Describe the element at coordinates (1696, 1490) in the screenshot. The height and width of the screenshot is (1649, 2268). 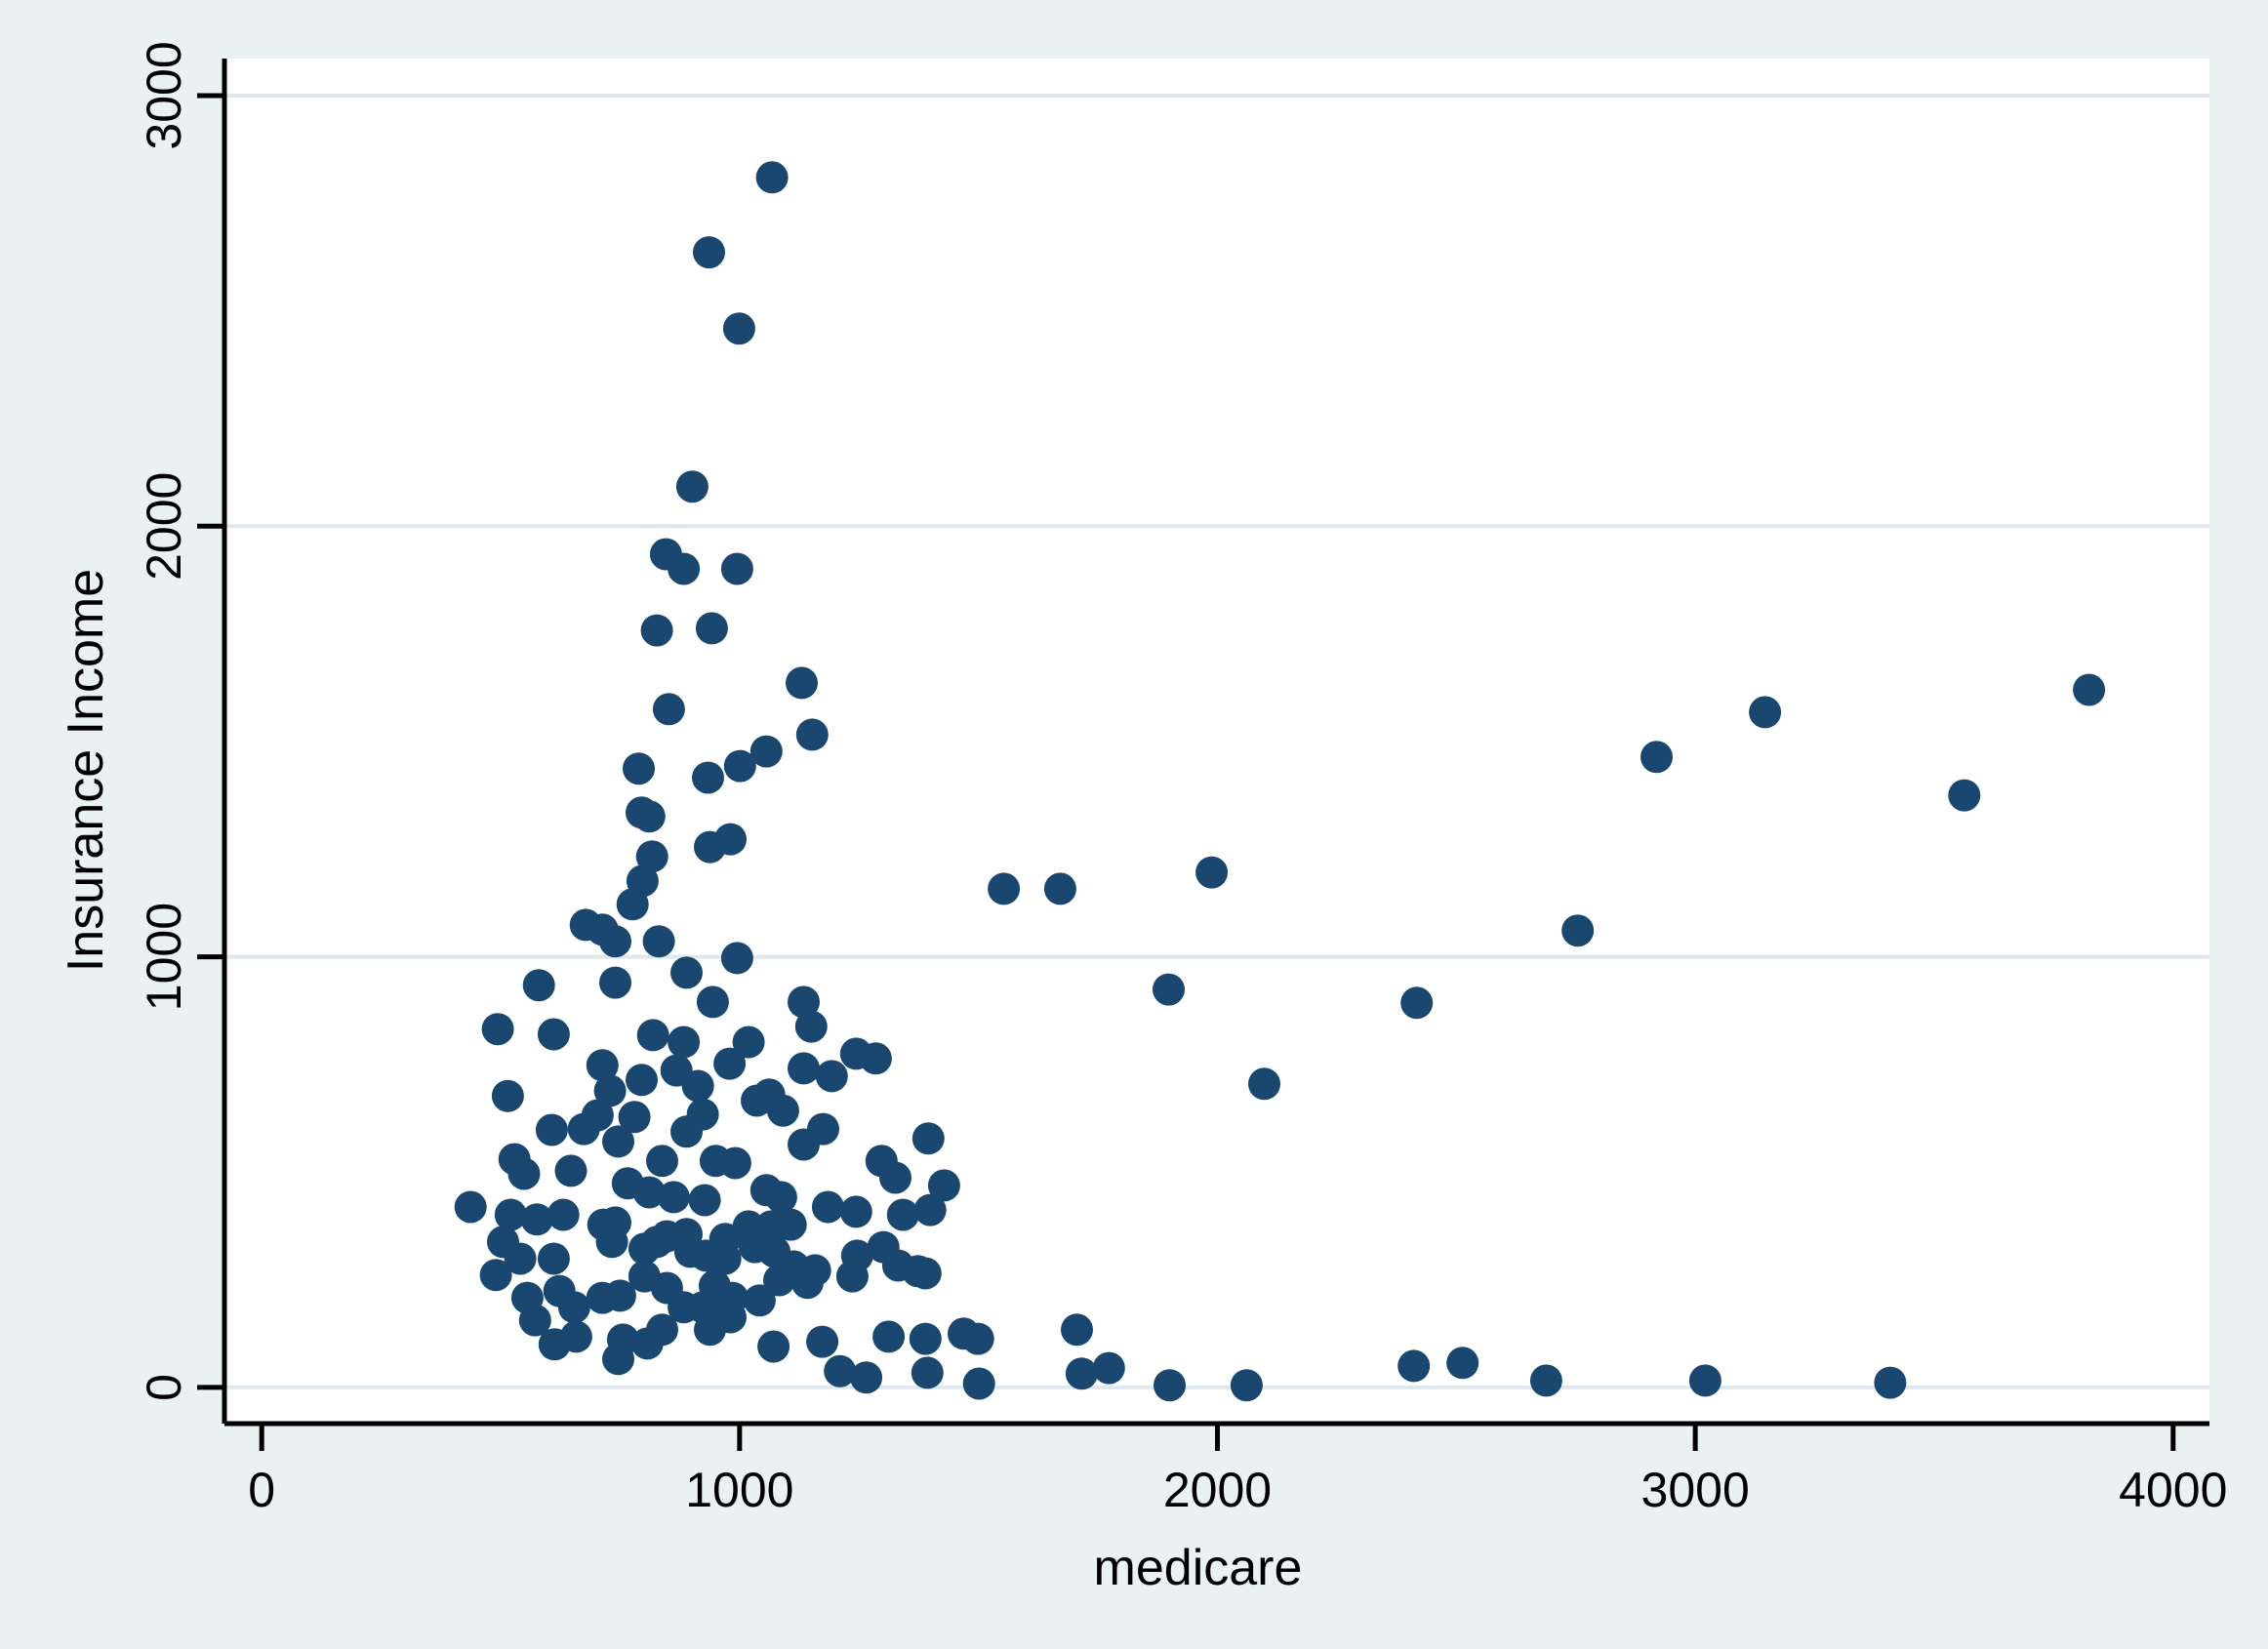
I see `x-tick-label-3000: 3000` at that location.